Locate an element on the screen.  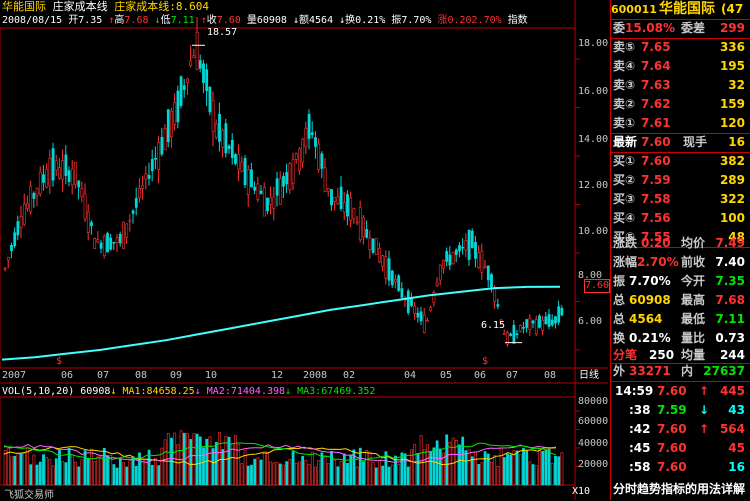
volume-tick: 80000 is located at coordinates (593, 401).